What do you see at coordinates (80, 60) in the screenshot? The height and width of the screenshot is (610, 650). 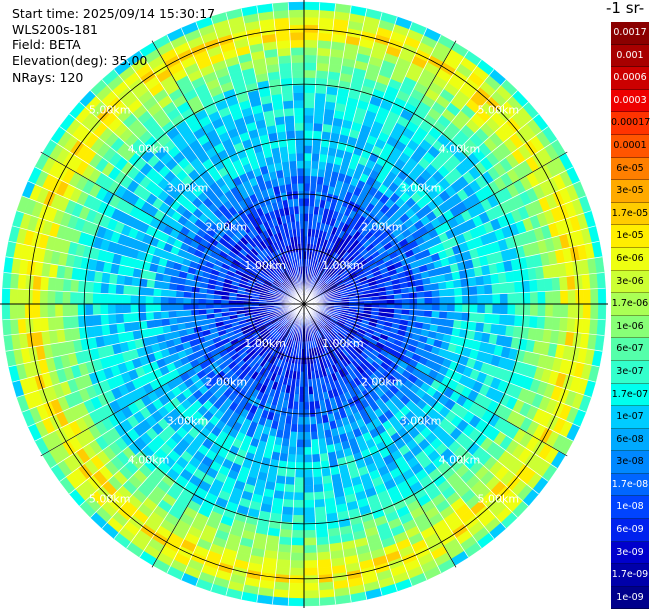 I see `elevation-label: Elevation(deg): 35.00` at bounding box center [80, 60].